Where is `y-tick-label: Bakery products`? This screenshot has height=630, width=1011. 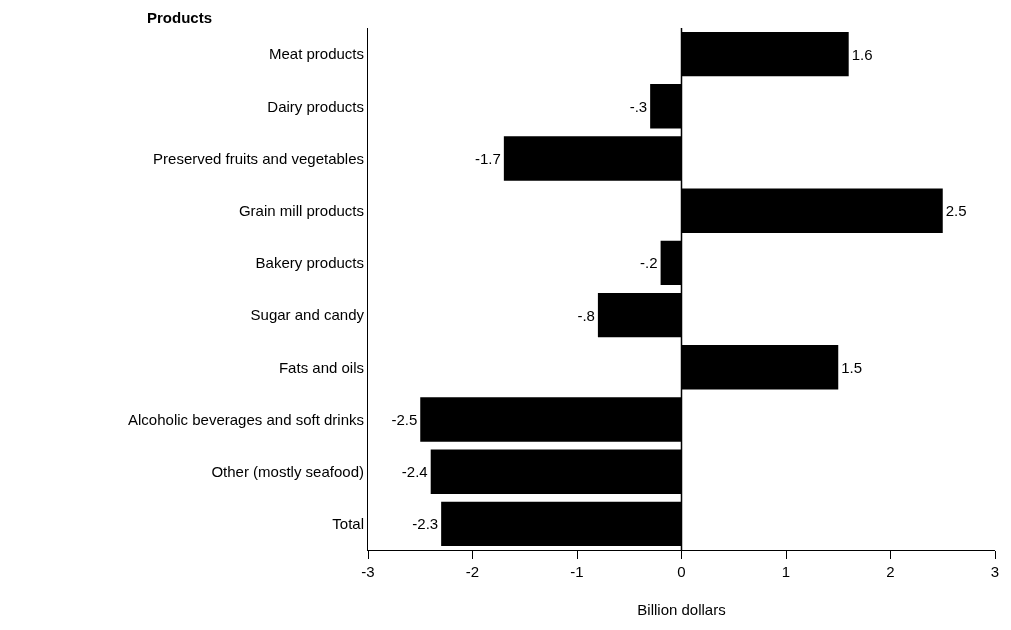 y-tick-label: Bakery products is located at coordinates (309, 263).